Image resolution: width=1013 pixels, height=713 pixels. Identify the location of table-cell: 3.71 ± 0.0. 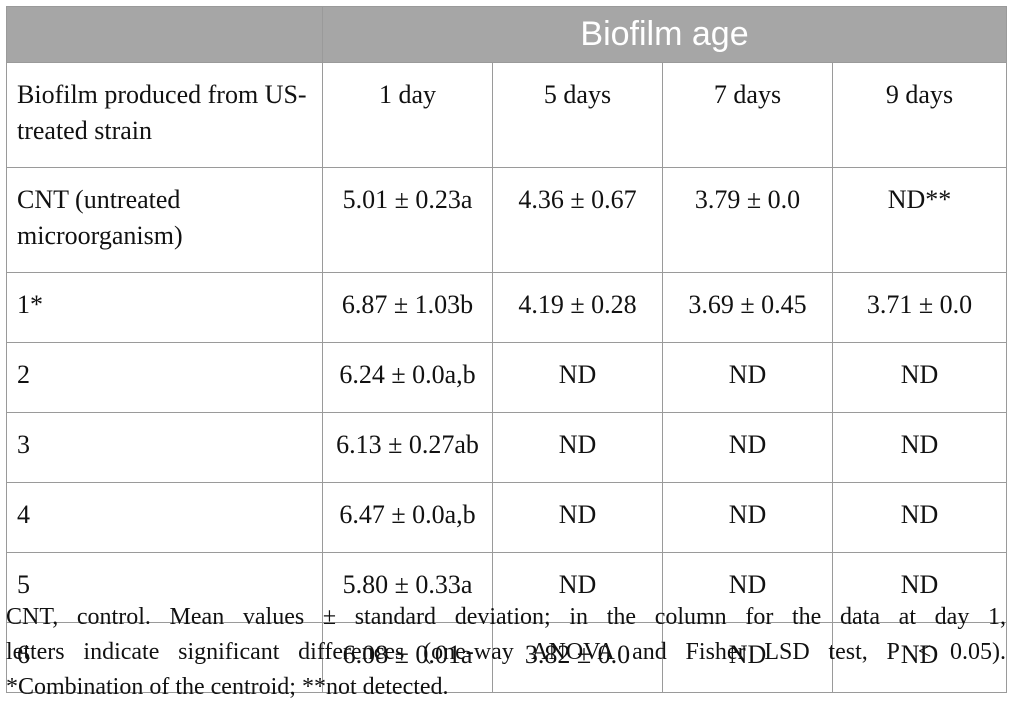
(919, 307).